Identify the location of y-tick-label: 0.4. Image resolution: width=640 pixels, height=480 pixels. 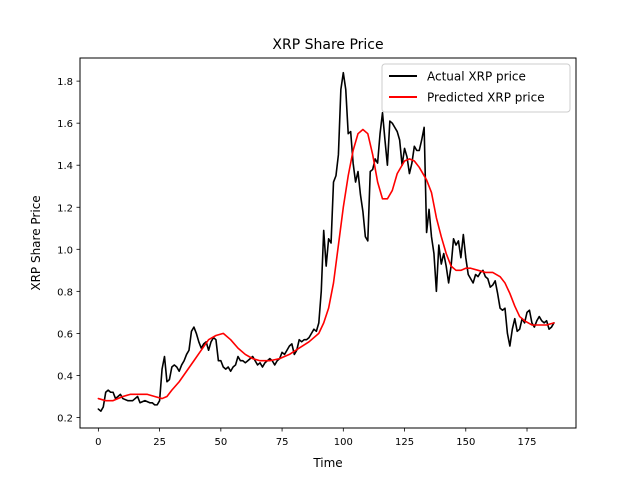
(65, 376).